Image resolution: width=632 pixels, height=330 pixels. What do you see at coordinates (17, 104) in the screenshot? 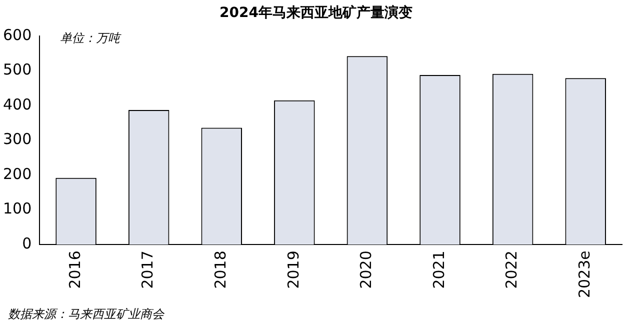
I see `y-tick-label: 400` at bounding box center [17, 104].